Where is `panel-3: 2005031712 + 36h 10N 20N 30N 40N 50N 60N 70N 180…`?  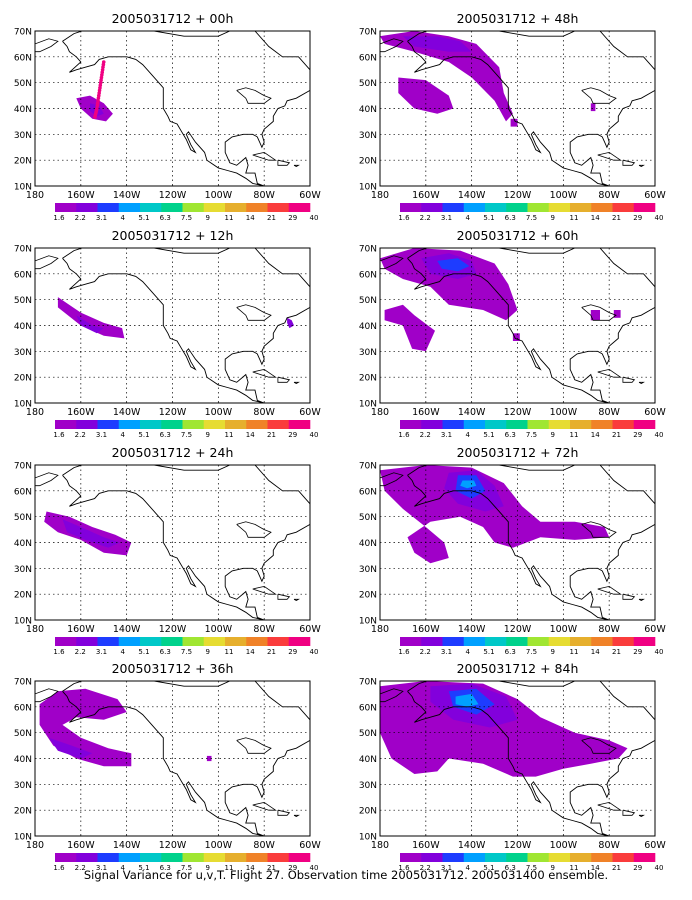
panel-3: 2005031712 + 36h 10N 20N 30N 40N 50N 60N 70N 180… is located at coordinates (168, 766).